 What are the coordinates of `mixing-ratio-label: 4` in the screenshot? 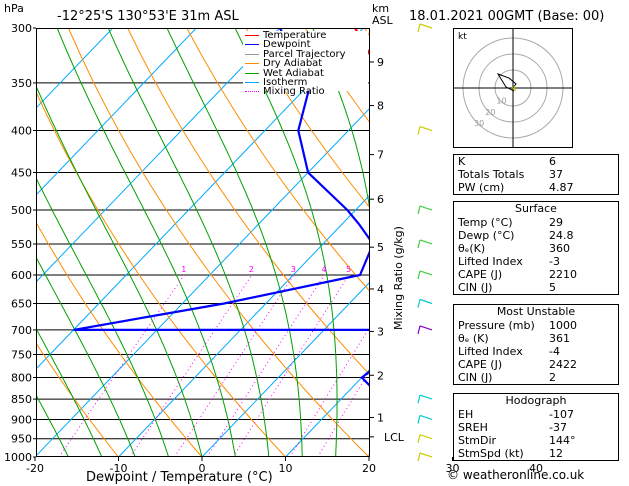 It's located at (323, 269).